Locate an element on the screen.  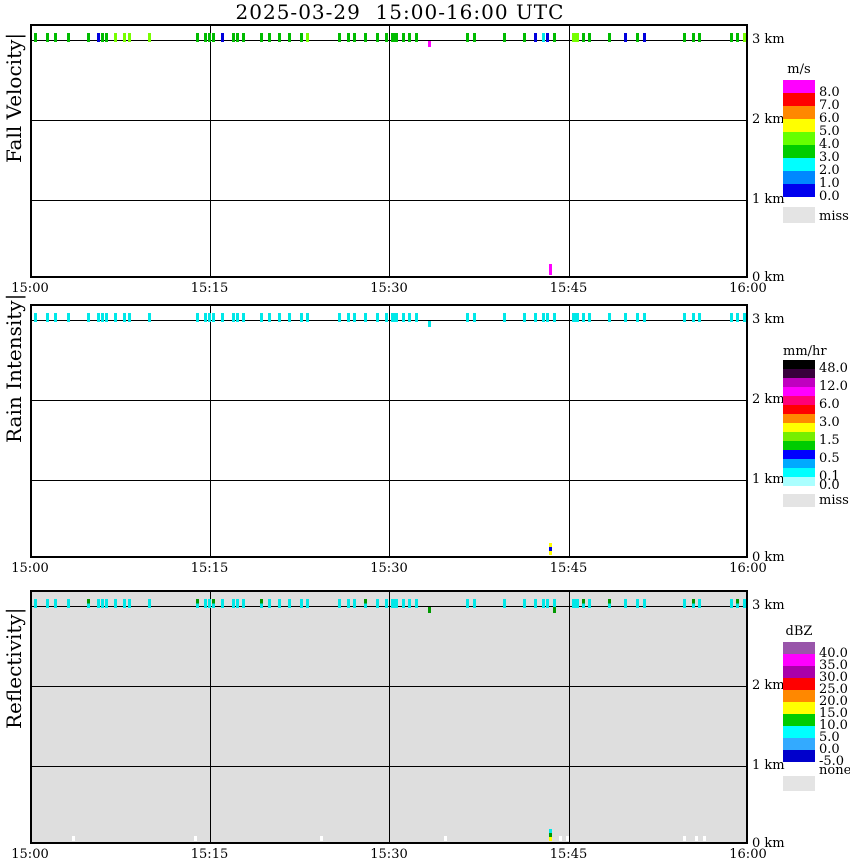
legend-tick-label: 20.0 is located at coordinates (833, 701).